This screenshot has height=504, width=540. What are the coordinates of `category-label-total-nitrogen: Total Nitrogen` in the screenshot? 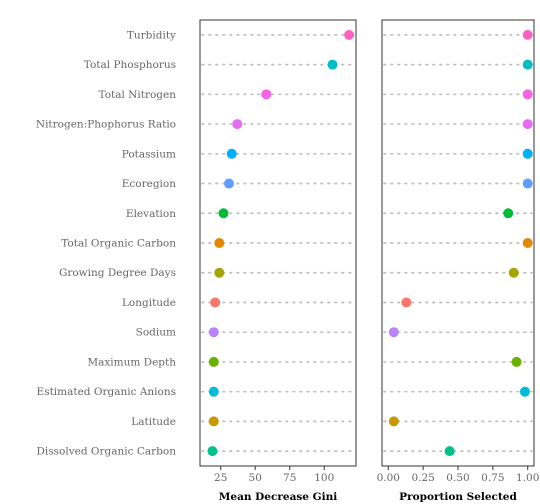 It's located at (138, 95).